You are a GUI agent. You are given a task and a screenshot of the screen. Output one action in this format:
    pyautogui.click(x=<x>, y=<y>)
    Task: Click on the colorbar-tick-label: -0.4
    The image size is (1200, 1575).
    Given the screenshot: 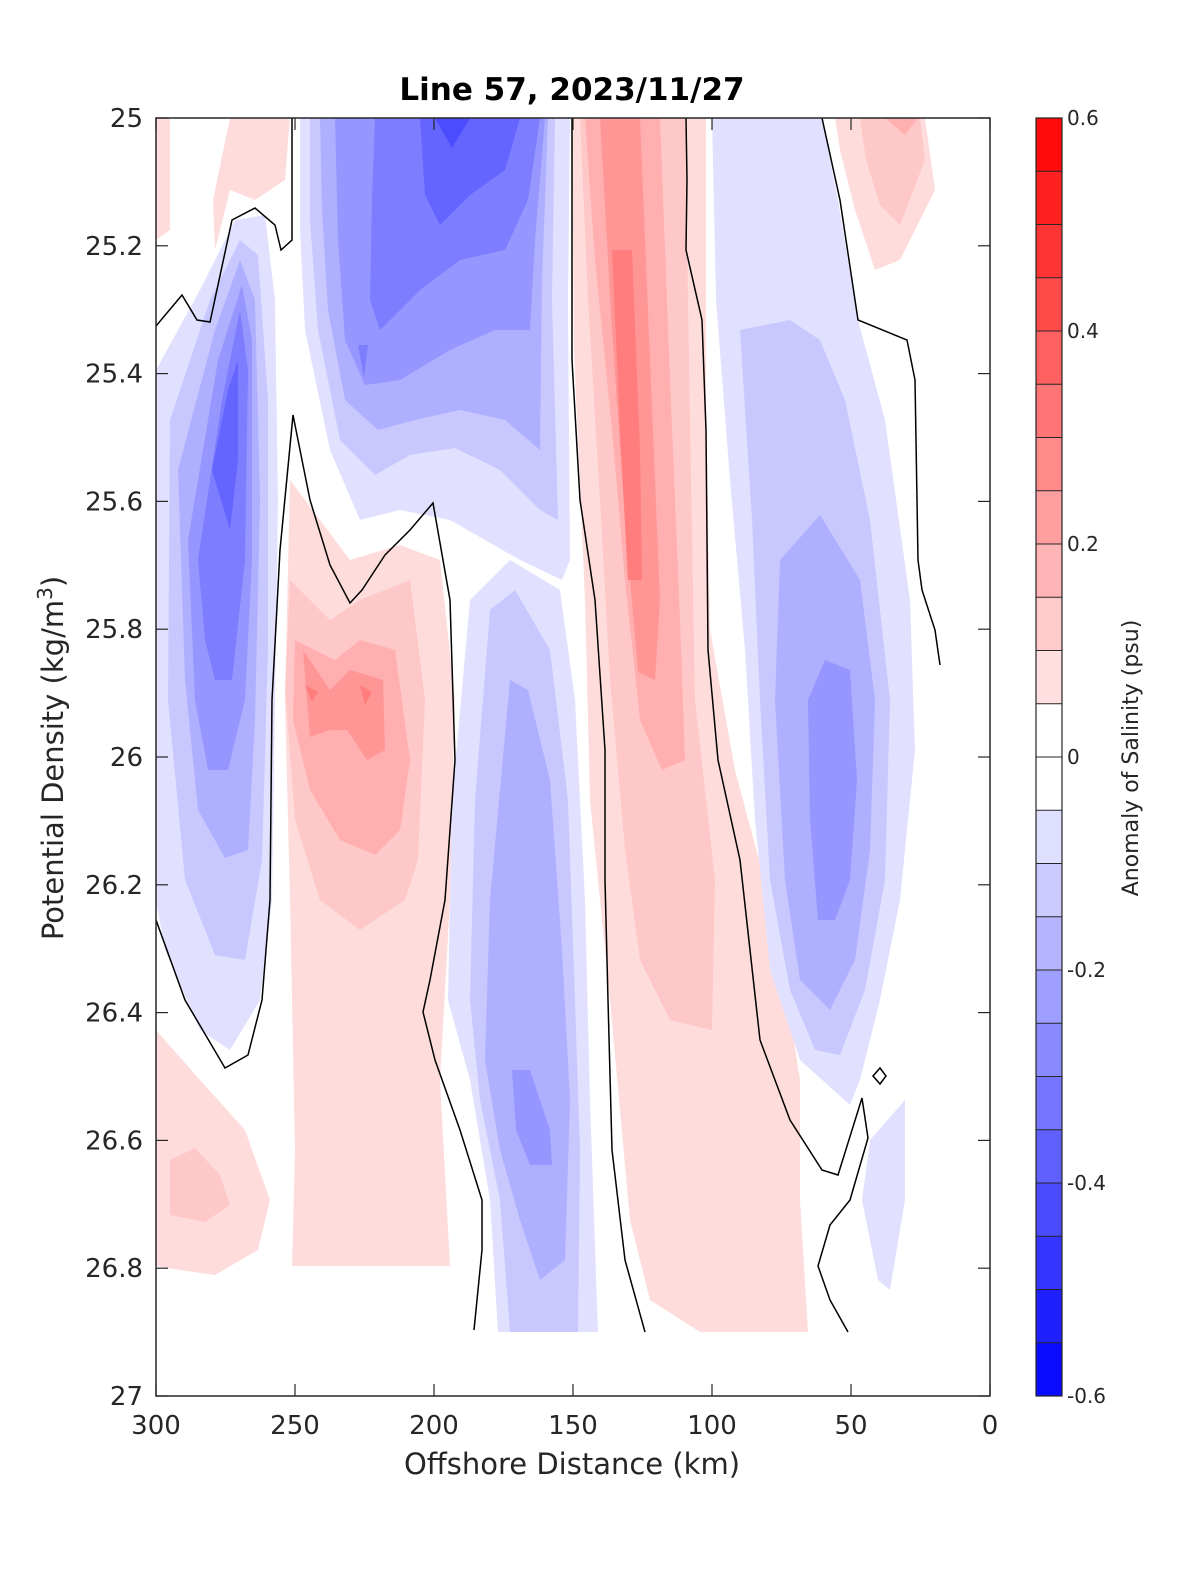 What is the action you would take?
    pyautogui.click(x=1086, y=1183)
    